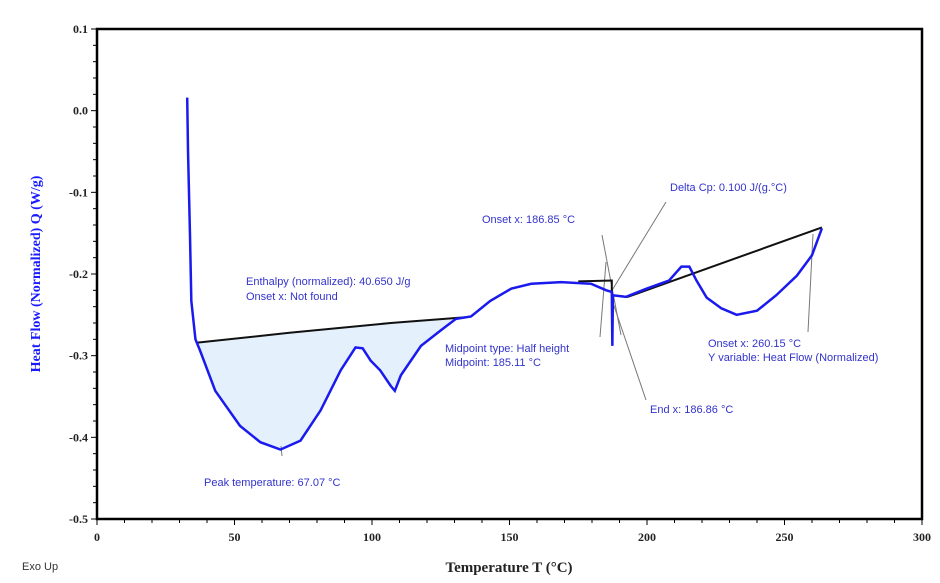 This screenshot has width=940, height=583. Describe the element at coordinates (372, 537) in the screenshot. I see `x-tick-label: 100` at that location.